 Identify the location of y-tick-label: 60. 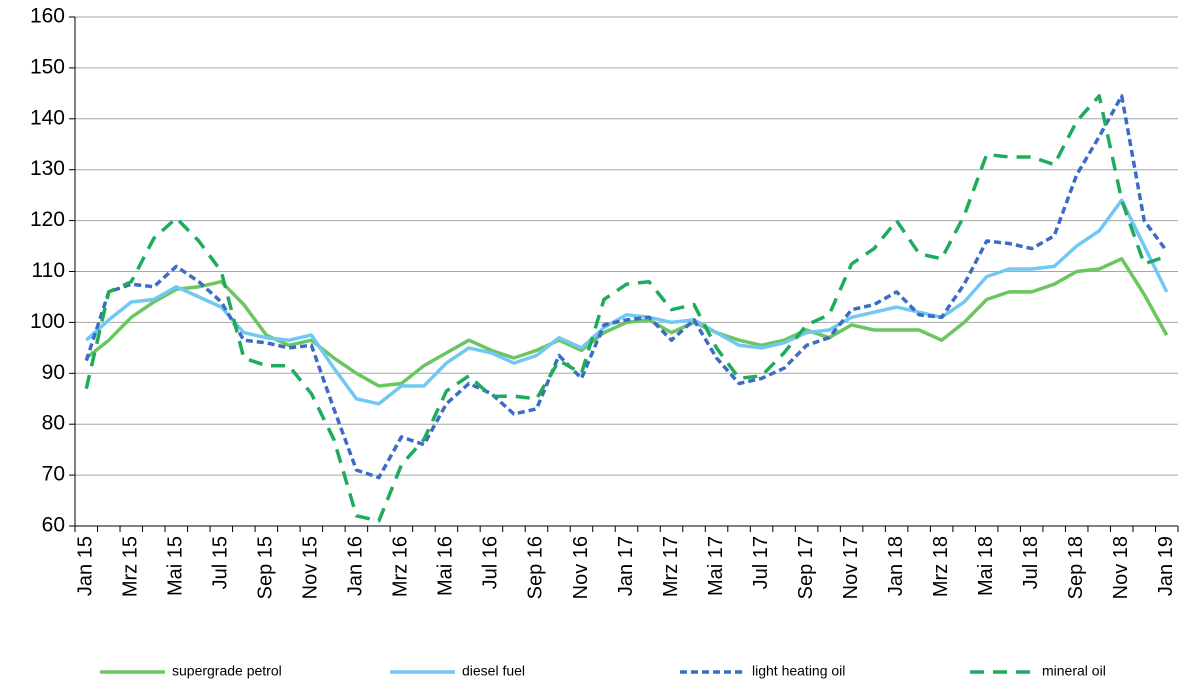
(53, 525).